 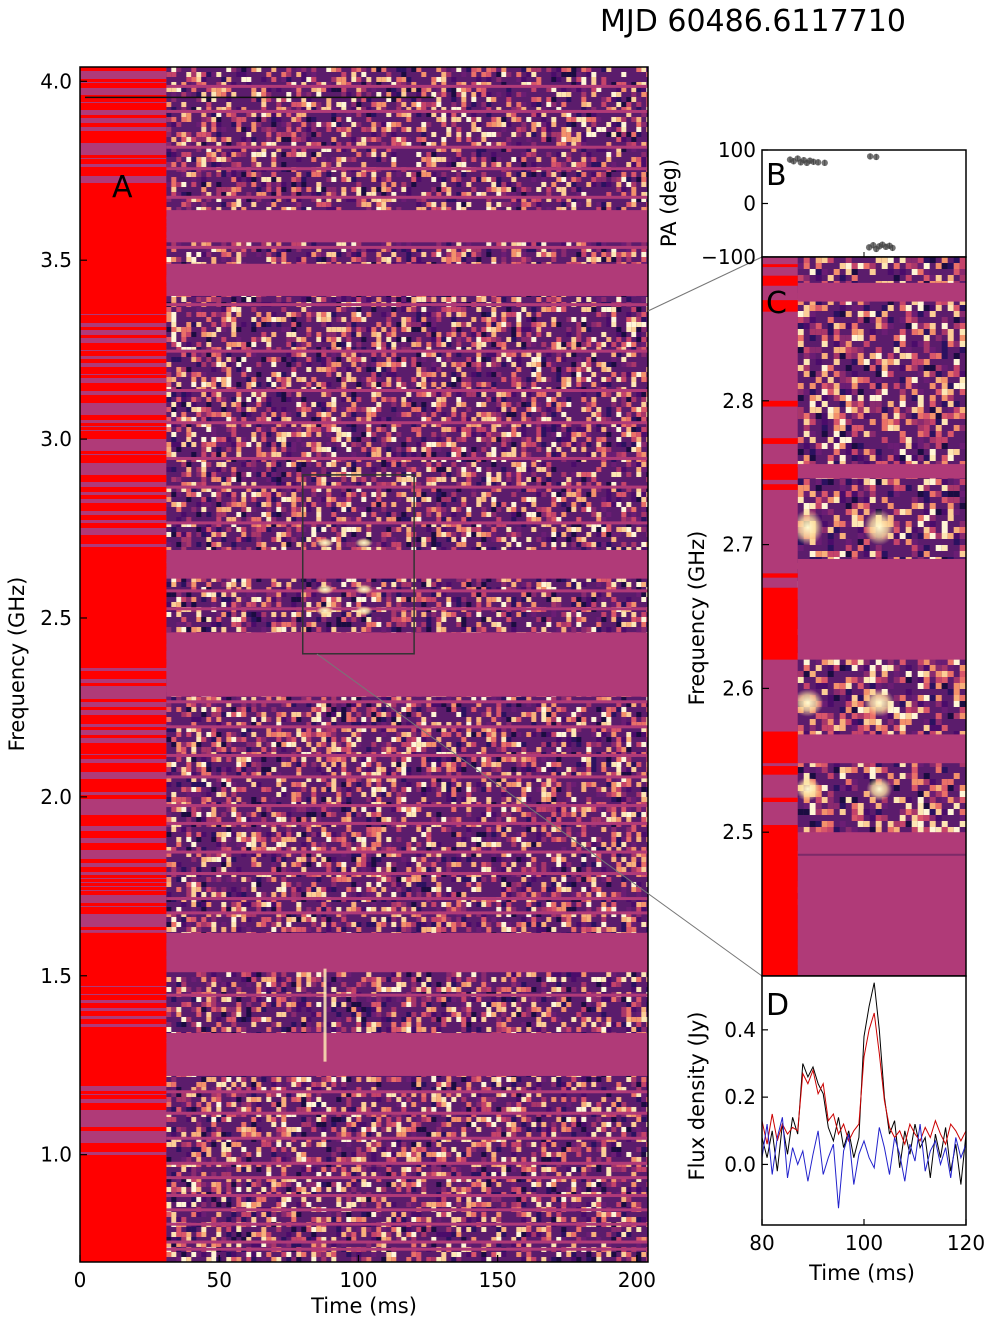 What do you see at coordinates (864, 1243) in the screenshot?
I see `panel-d-xtick: 100` at bounding box center [864, 1243].